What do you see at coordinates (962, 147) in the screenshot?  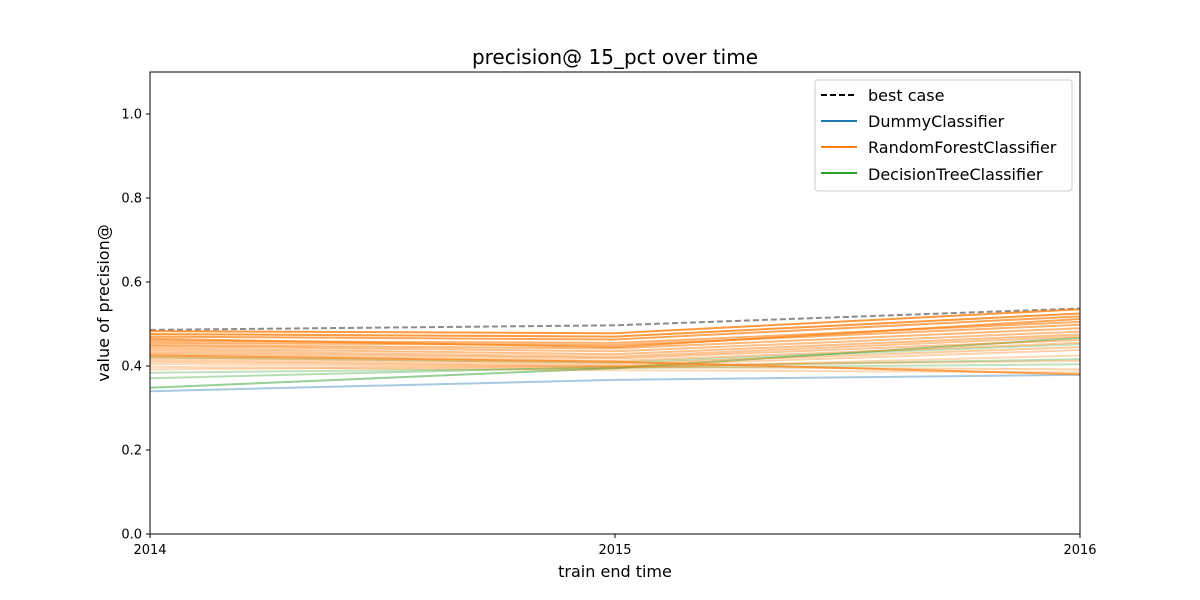 I see `legend-label-random-forest: RandomForestClassifier` at bounding box center [962, 147].